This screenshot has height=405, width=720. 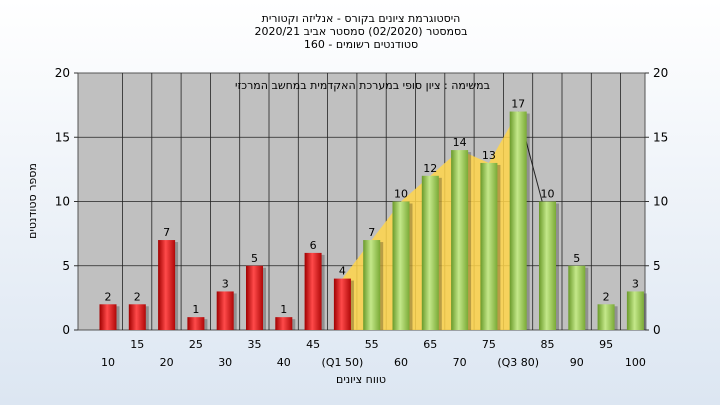 I want to click on data-label-(Q1 50): 4, so click(x=342, y=271).